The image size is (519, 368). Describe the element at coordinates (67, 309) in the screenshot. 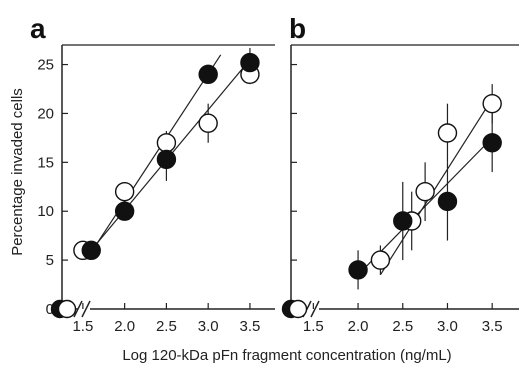

I see `panel-a-zero-point-open` at that location.